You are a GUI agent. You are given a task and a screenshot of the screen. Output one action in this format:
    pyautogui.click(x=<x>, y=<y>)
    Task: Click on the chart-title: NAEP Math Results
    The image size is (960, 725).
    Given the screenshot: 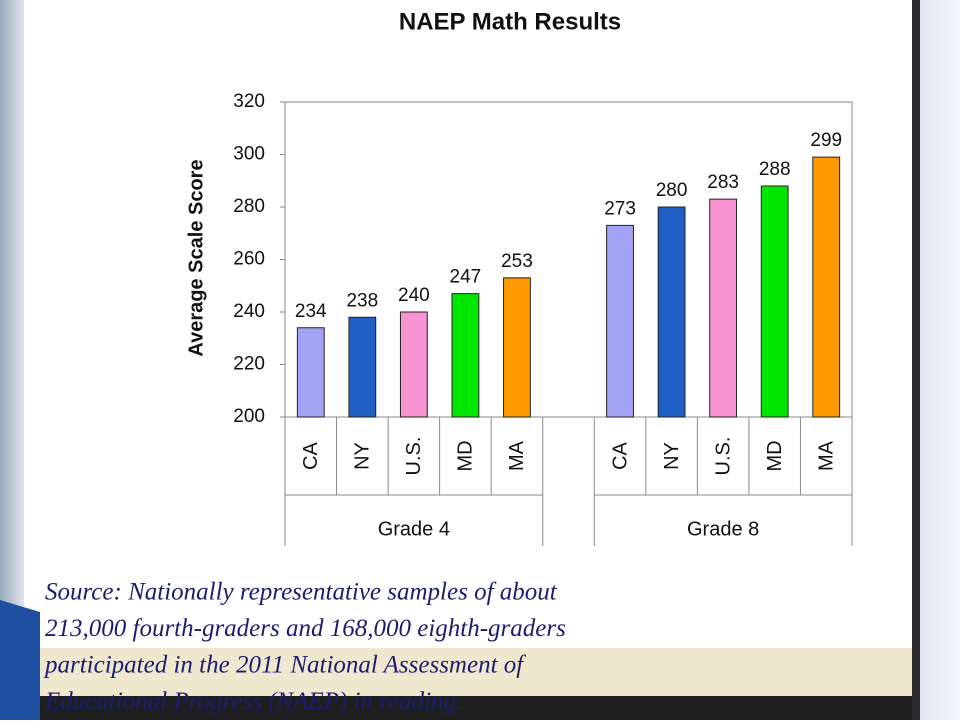 What is the action you would take?
    pyautogui.click(x=510, y=21)
    